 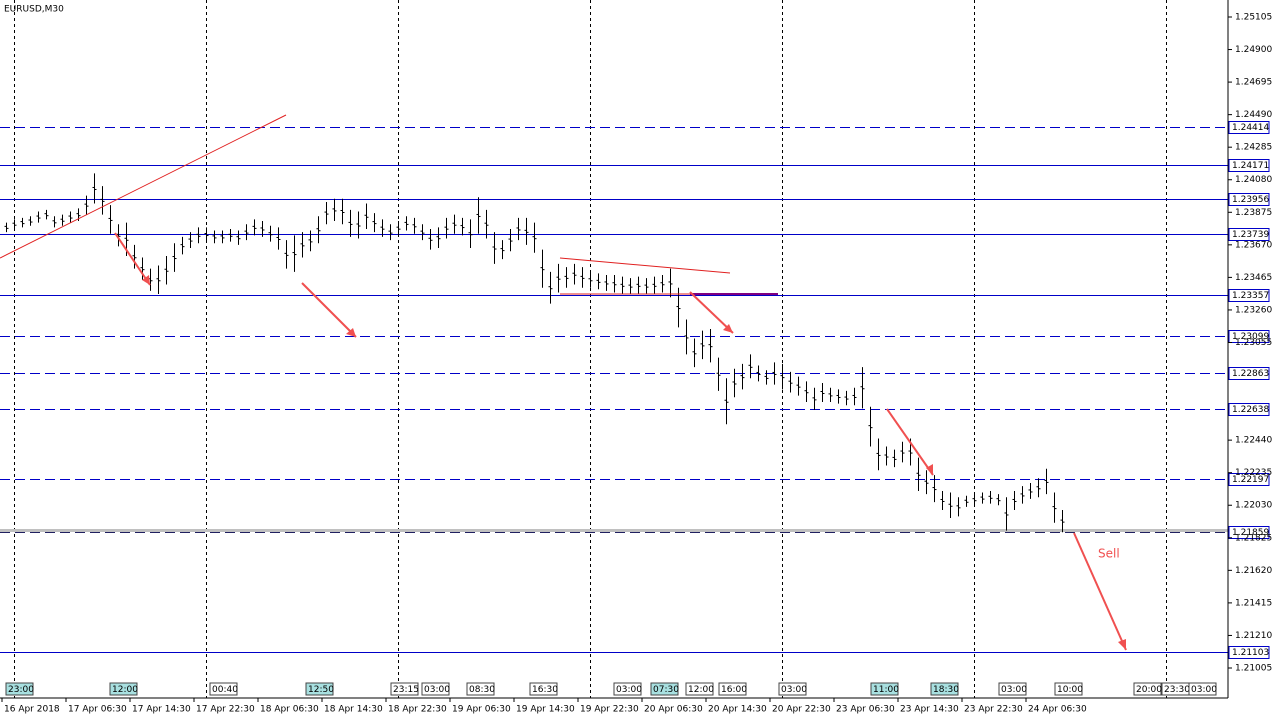 I want to click on level-label: 1.21103, so click(x=1250, y=653).